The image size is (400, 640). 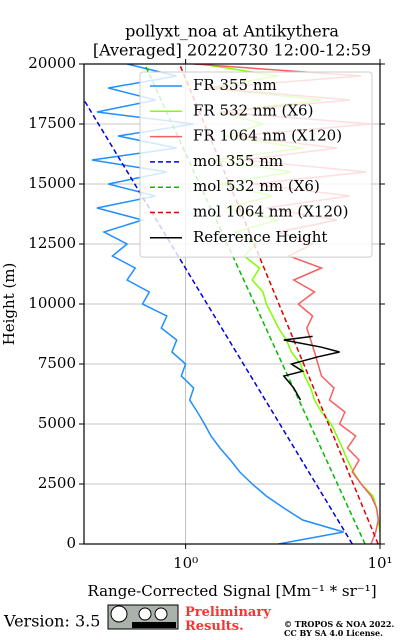 I want to click on y-axis-label: Height (m), so click(x=9, y=304).